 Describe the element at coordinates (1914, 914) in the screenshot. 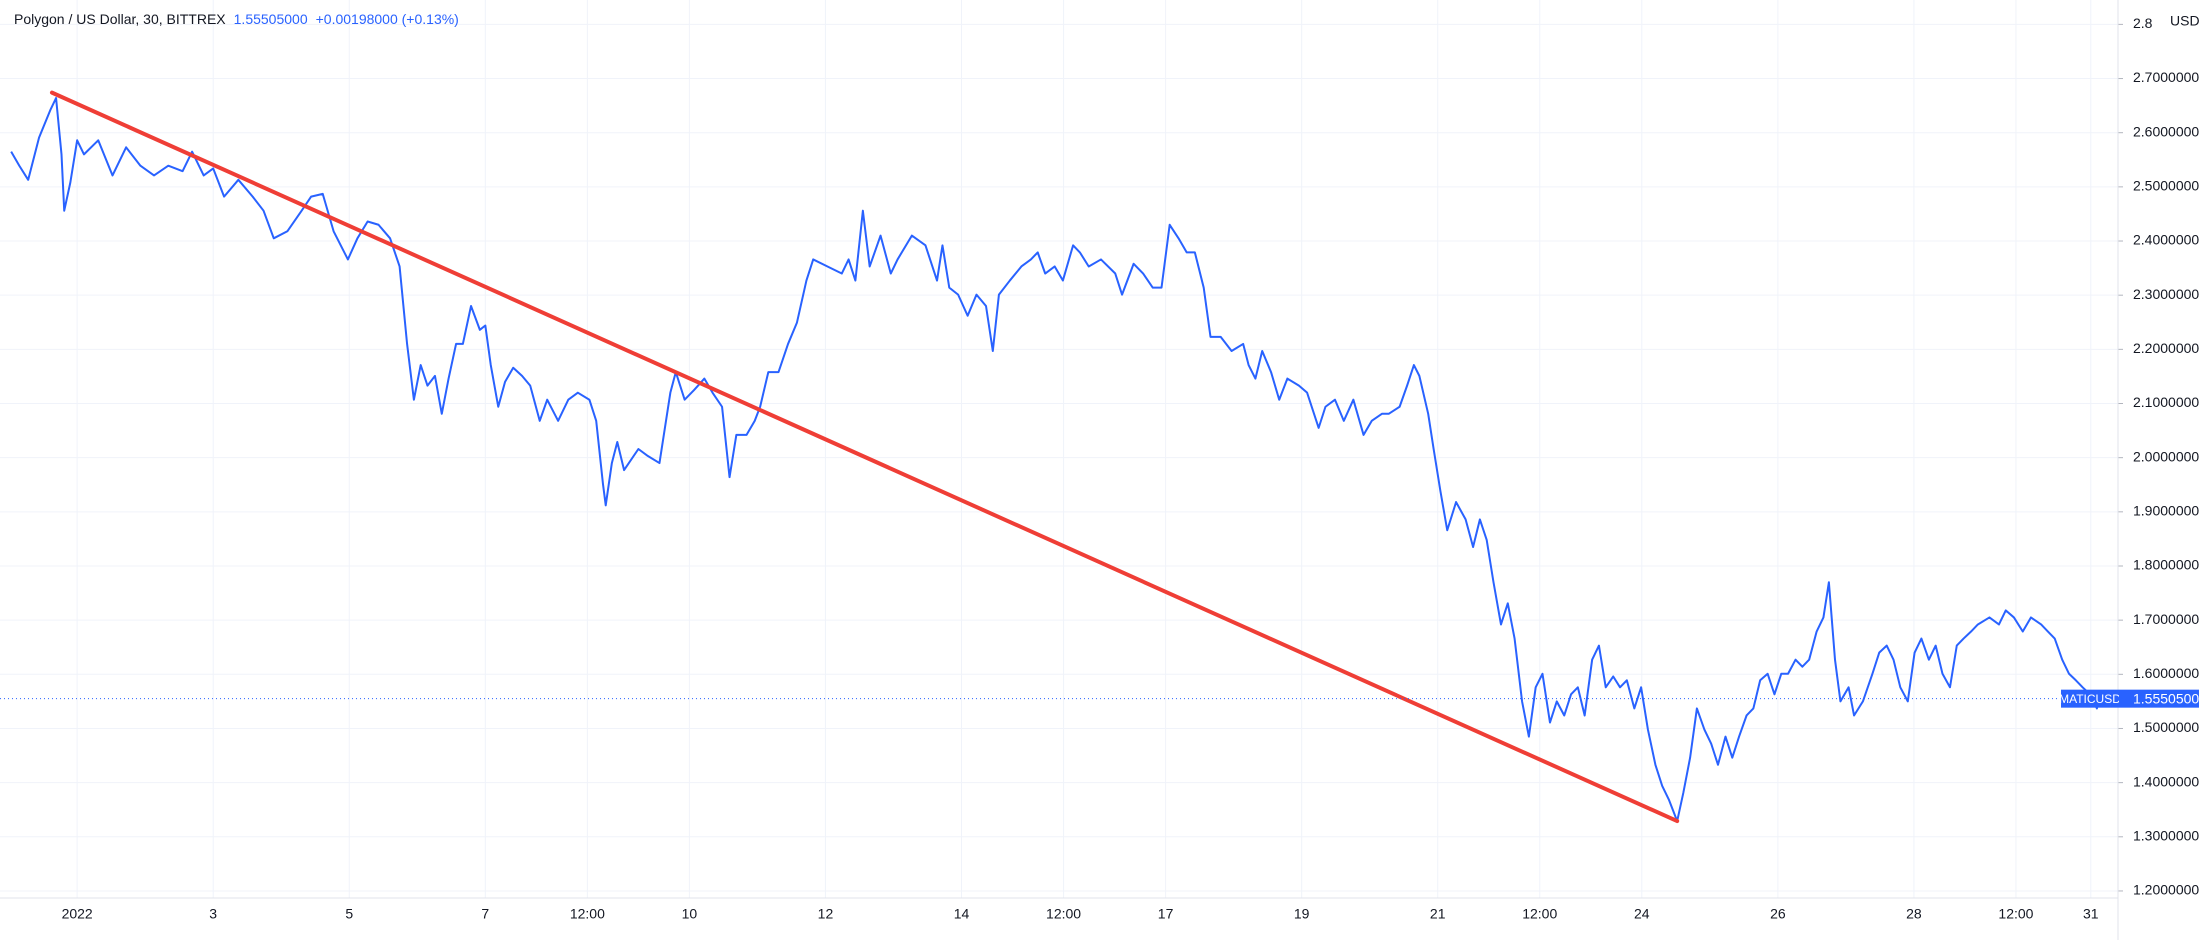

I see `x-tick-label: 28` at that location.